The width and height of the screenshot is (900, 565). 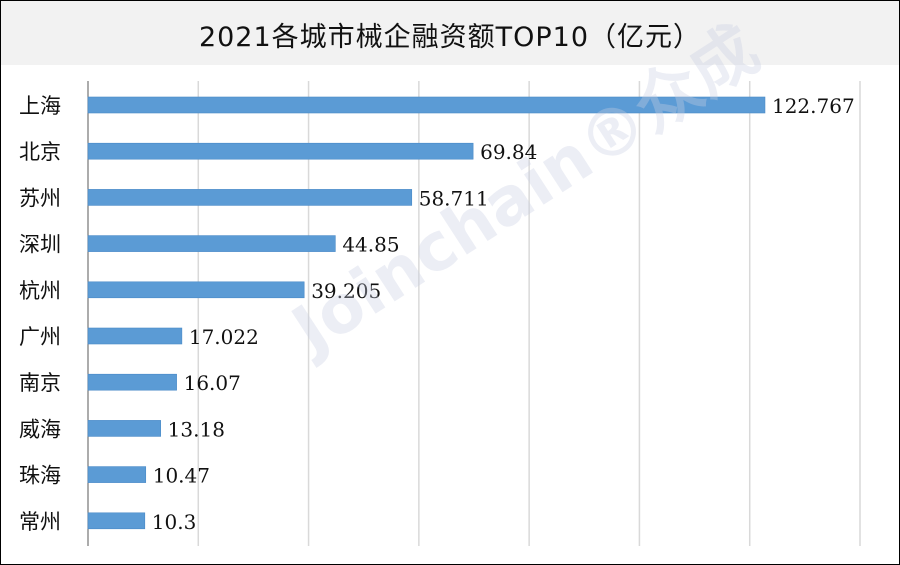 What do you see at coordinates (40, 383) in the screenshot?
I see `category-label: 南京` at bounding box center [40, 383].